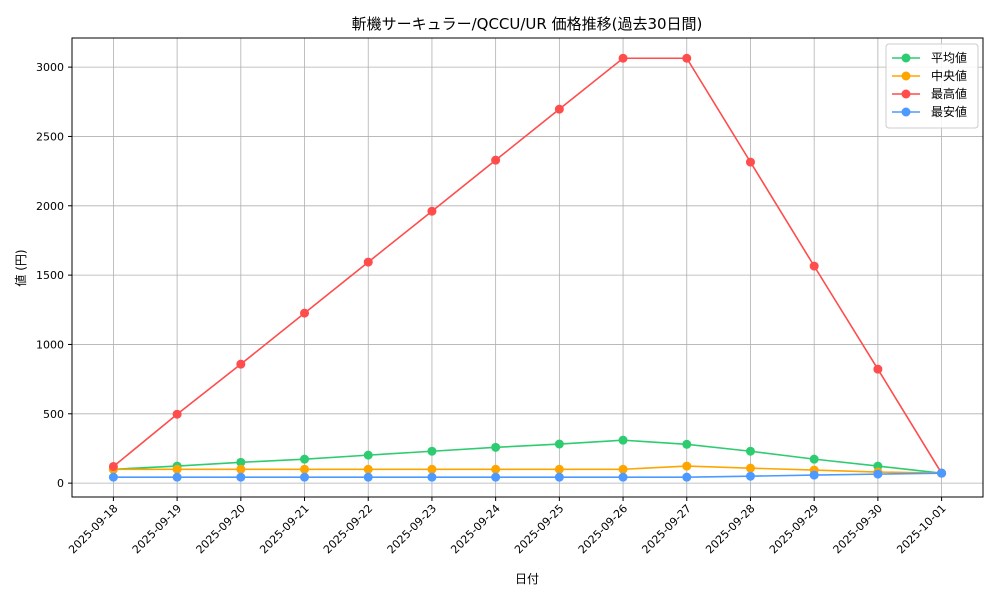 The width and height of the screenshot is (1000, 600). Describe the element at coordinates (50, 344) in the screenshot. I see `y-tick-label: 1000` at that location.